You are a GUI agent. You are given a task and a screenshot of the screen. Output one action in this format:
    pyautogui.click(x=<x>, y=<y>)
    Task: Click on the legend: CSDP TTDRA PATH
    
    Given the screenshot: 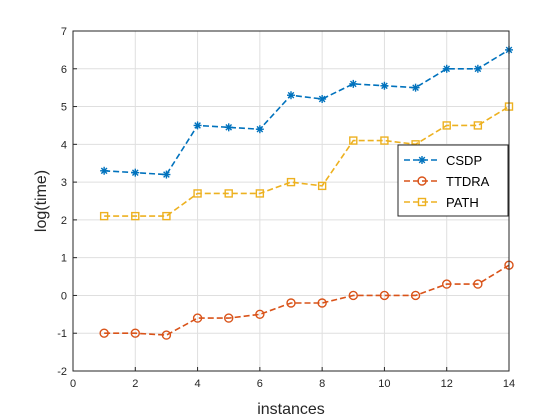 What is the action you would take?
    pyautogui.click(x=453, y=180)
    